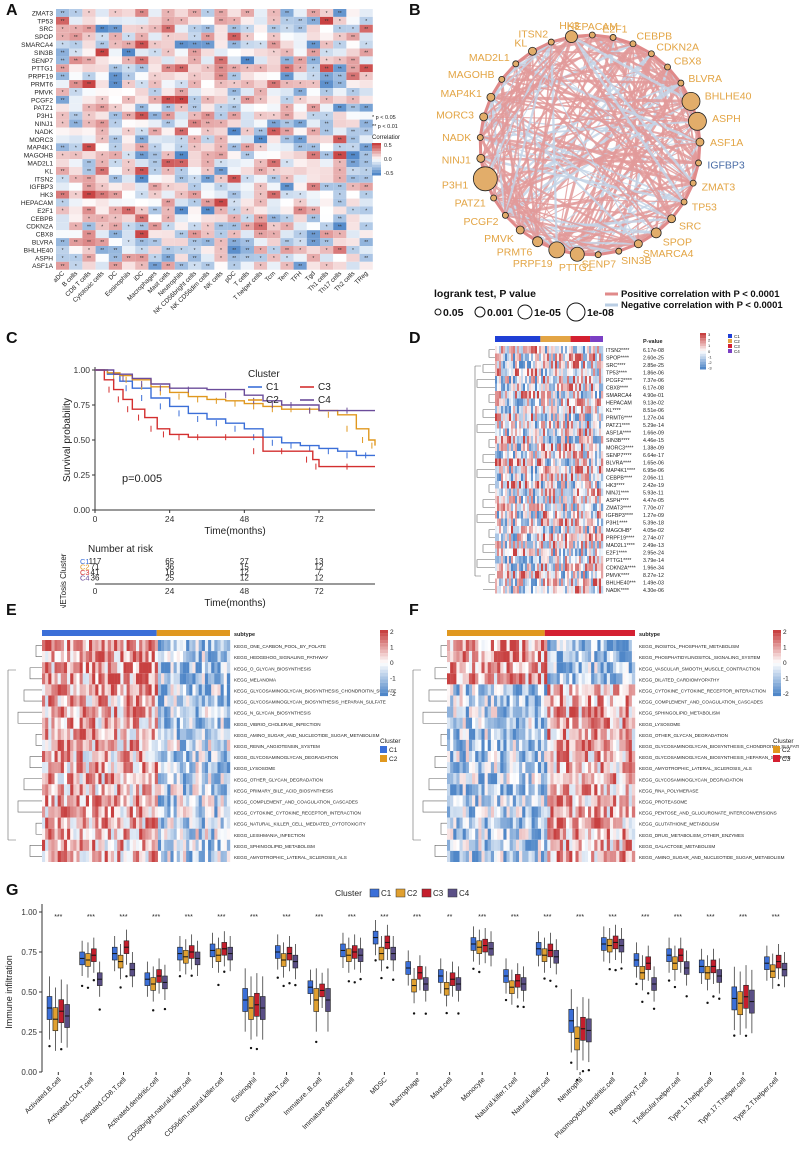 The image size is (799, 1159). Describe the element at coordinates (384, 118) in the screenshot. I see `sig-note: * p < 0.05` at that location.